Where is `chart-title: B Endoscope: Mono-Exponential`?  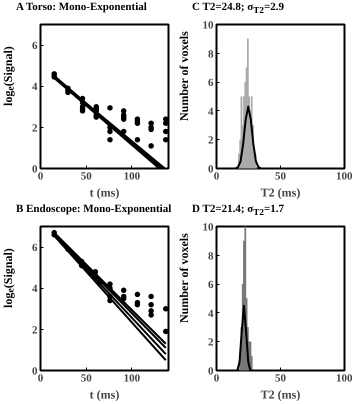
chart-title: B Endoscope: Mono-Exponential is located at coordinates (94, 209).